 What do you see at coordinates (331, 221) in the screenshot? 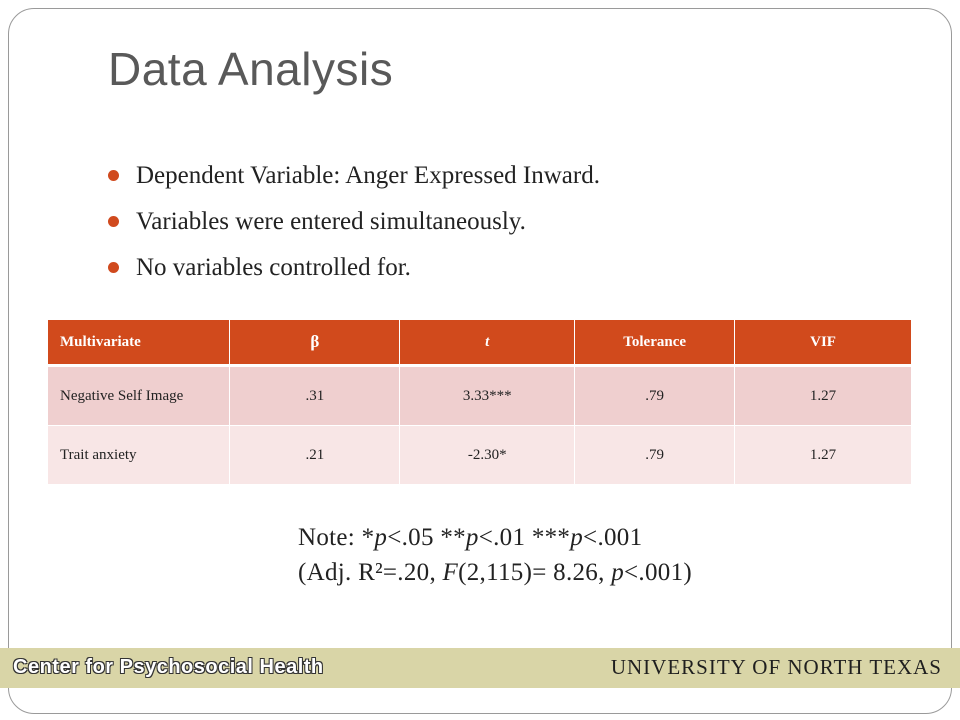
I see `bullet-text: Variables were entered simultaneously.` at bounding box center [331, 221].